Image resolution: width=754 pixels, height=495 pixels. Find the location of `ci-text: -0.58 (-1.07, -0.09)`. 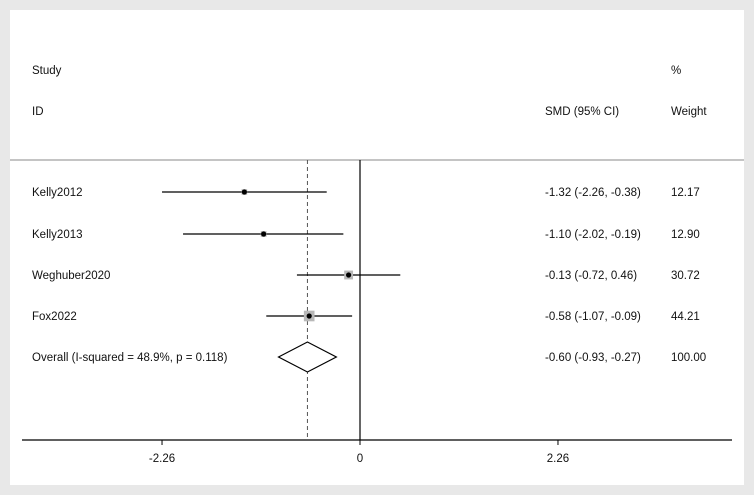

ci-text: -0.58 (-1.07, -0.09) is located at coordinates (593, 317).